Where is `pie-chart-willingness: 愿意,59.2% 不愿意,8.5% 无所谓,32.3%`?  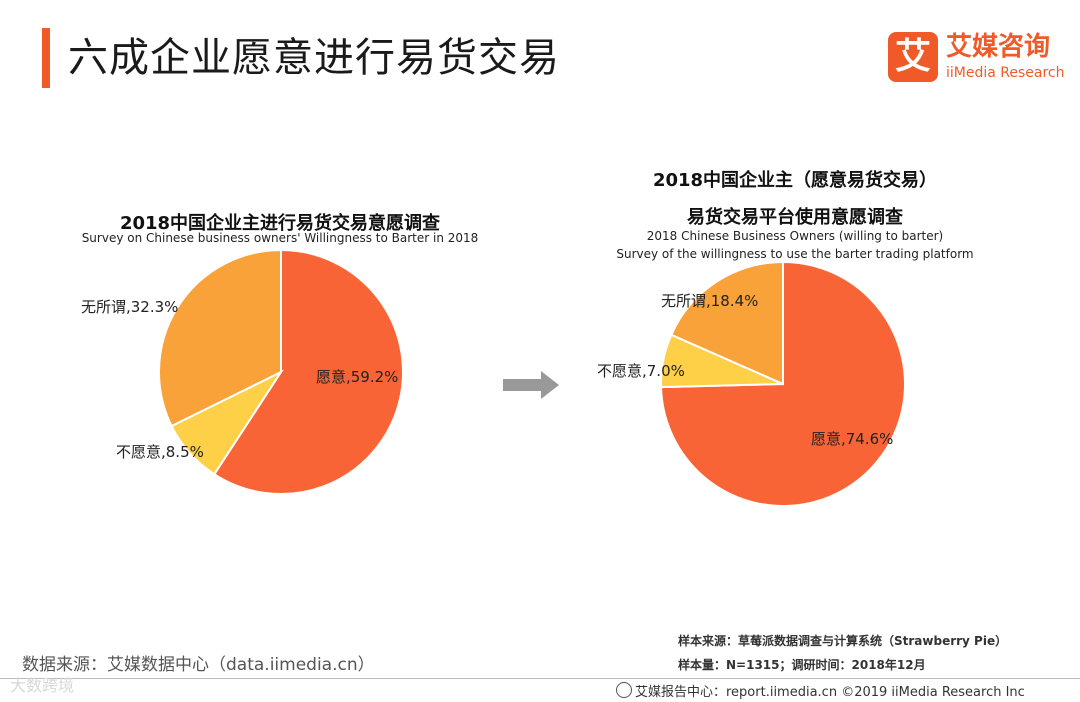
pie-chart-willingness: 愿意,59.2% 不愿意,8.5% 无所谓,32.3% is located at coordinates (242, 371).